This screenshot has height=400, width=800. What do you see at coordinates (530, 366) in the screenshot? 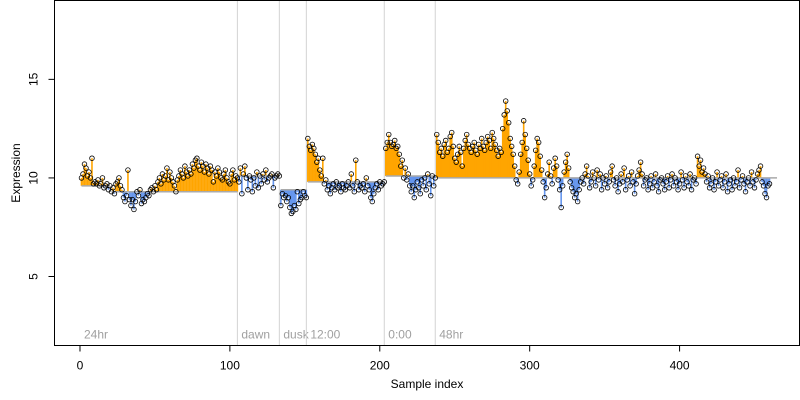
I see `x-tick-label: 300` at bounding box center [530, 366].